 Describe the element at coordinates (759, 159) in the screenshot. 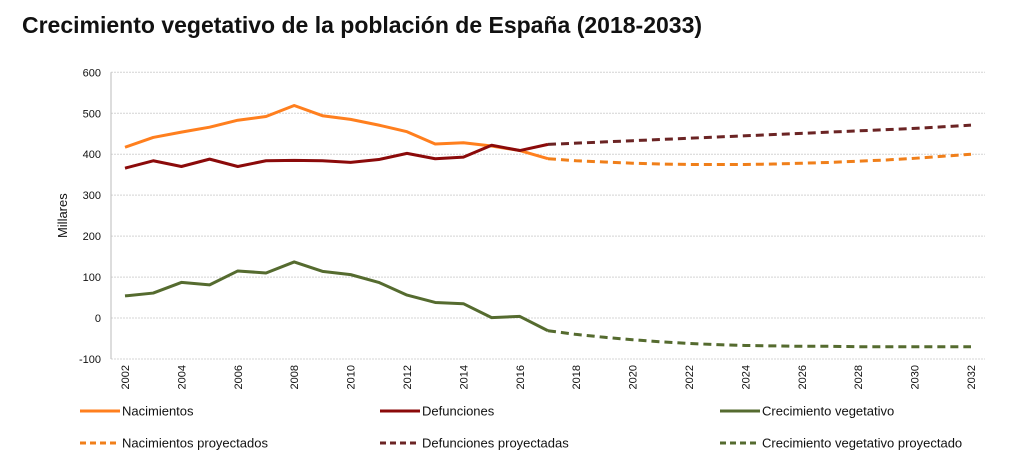

I see `series-line-nacimientos-proyectados` at that location.